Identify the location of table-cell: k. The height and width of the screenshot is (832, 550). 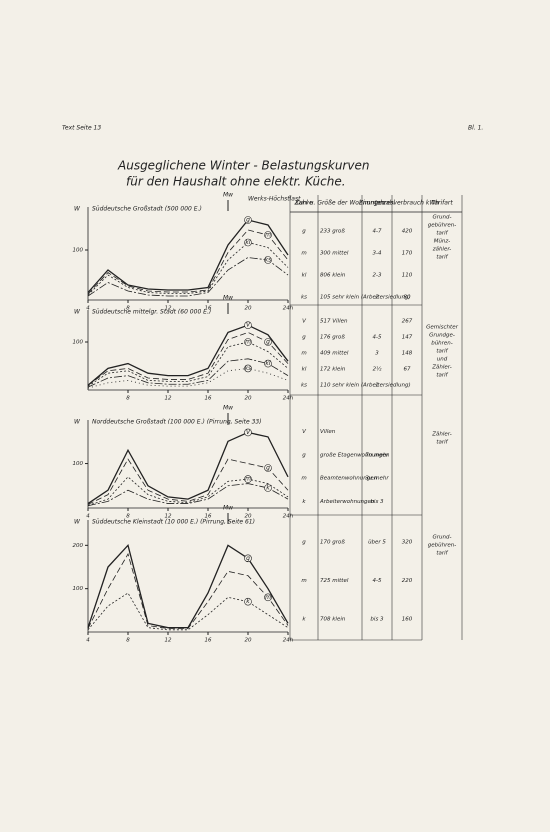
(304, 502).